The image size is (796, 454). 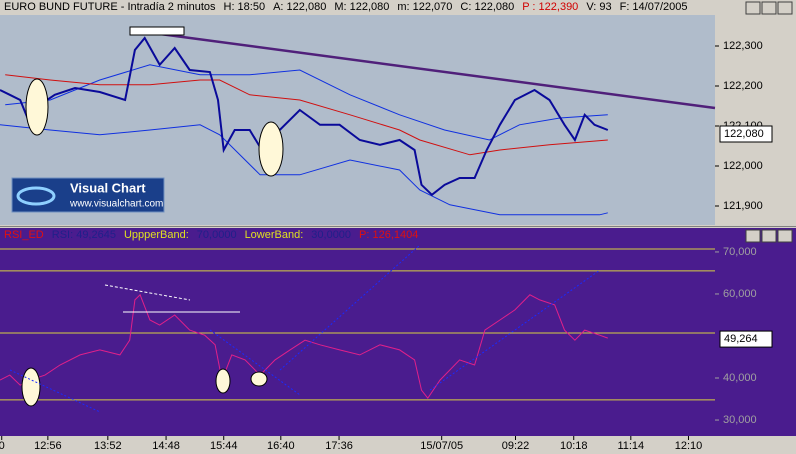 I want to click on logo-icon, so click(x=36, y=196).